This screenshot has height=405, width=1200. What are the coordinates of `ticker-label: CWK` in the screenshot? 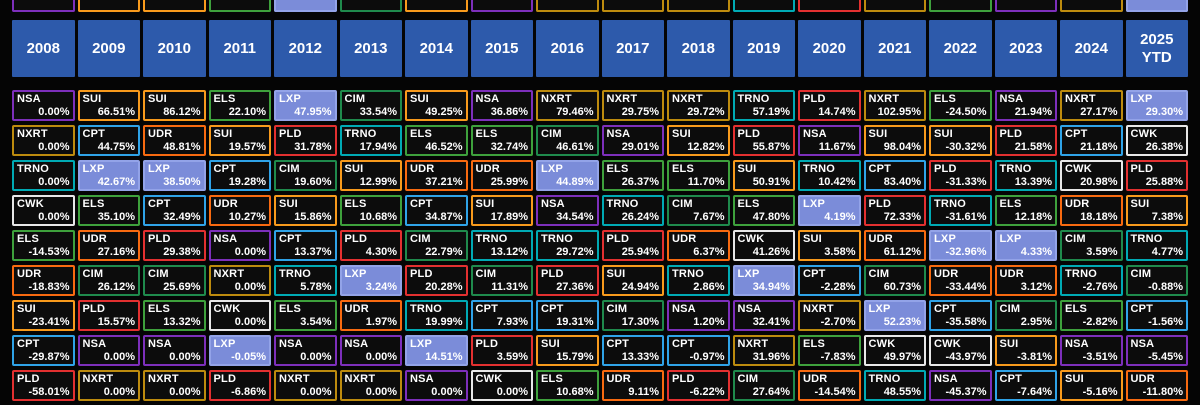 It's located at (489, 379).